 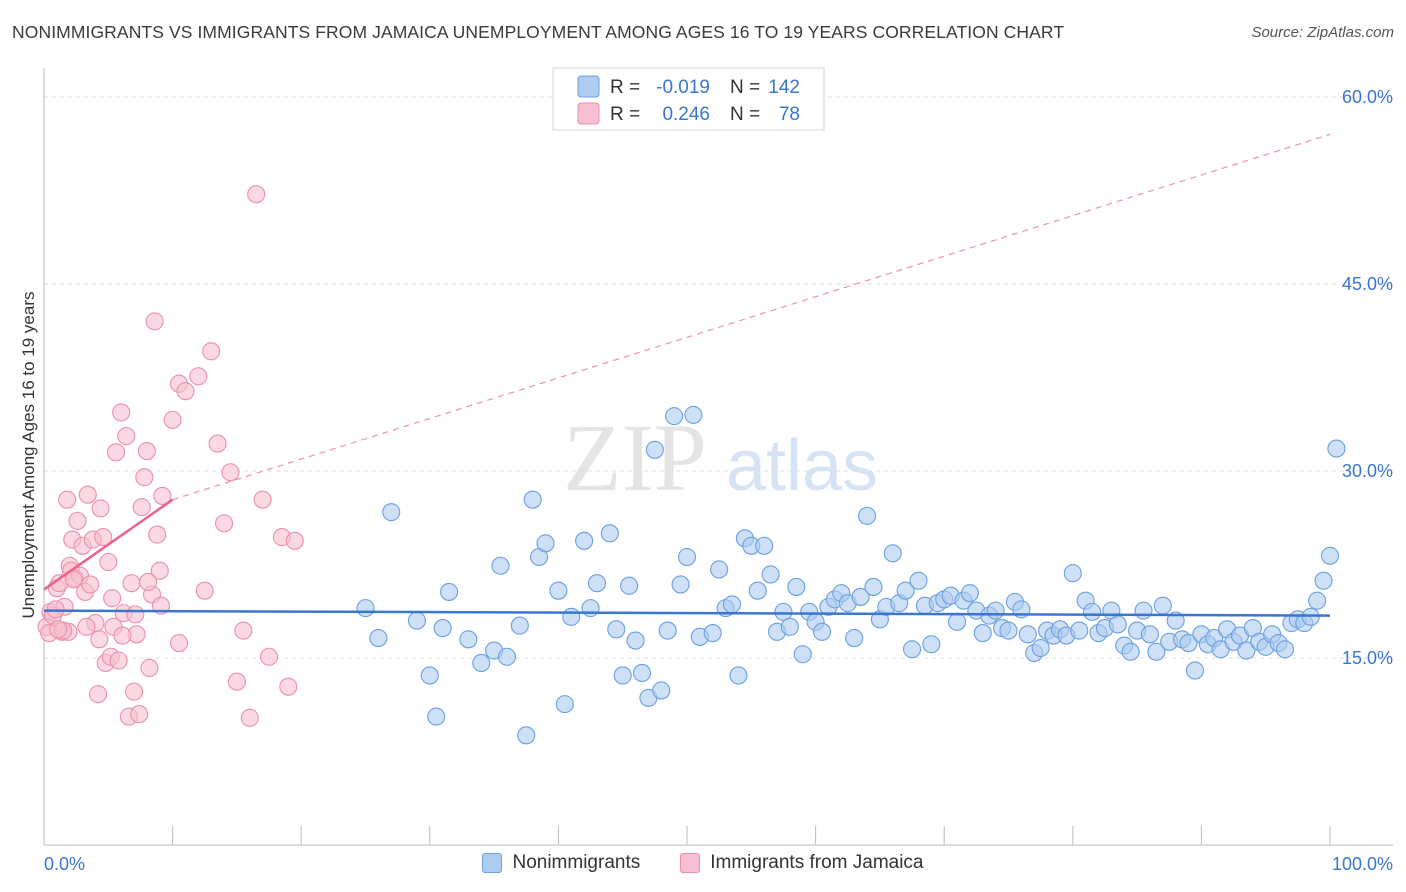 I want to click on legend-item-immigrants-jamaica: Immigrants from Jamaica, so click(x=802, y=863).